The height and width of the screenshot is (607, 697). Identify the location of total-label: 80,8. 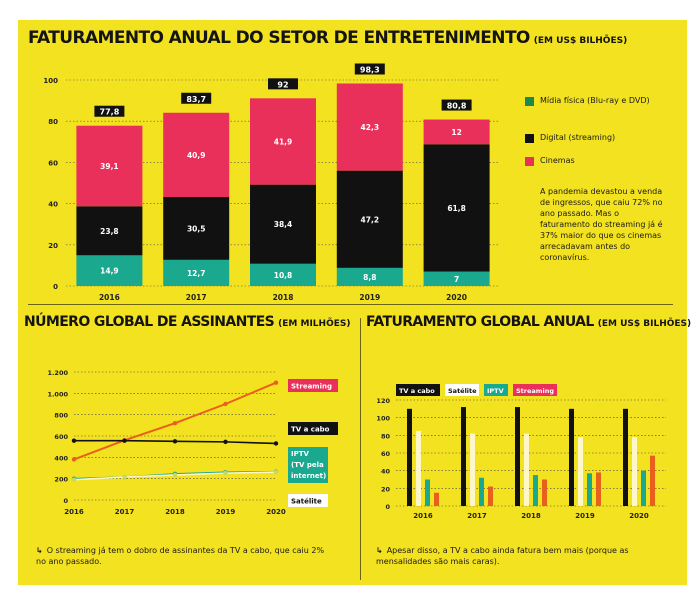
(457, 106).